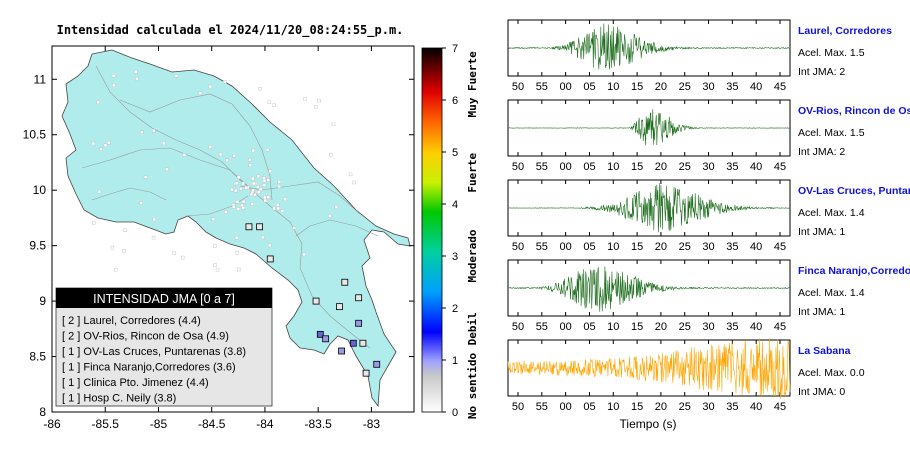  Describe the element at coordinates (154, 352) in the screenshot. I see `legend-item: [ 1 ] OV-Las Cruces, Puntarenas (3.8)` at that location.